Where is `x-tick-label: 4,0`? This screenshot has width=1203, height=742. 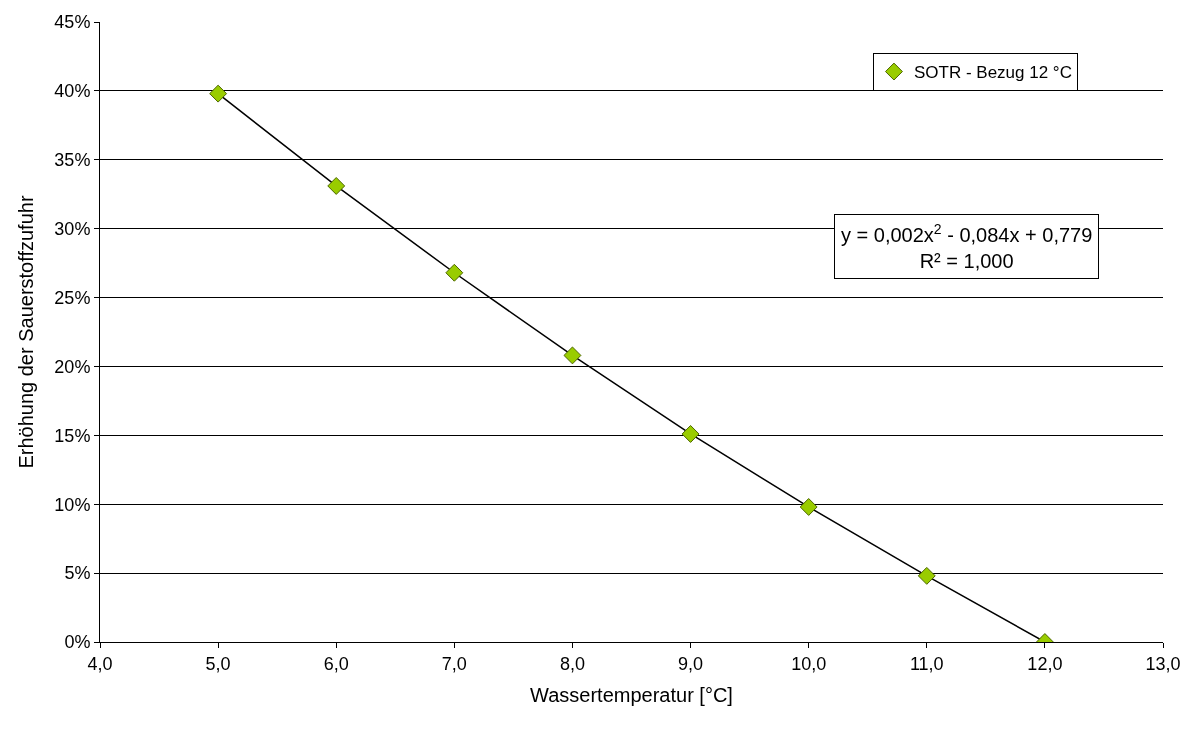
x-tick-label: 4,0 is located at coordinates (100, 663).